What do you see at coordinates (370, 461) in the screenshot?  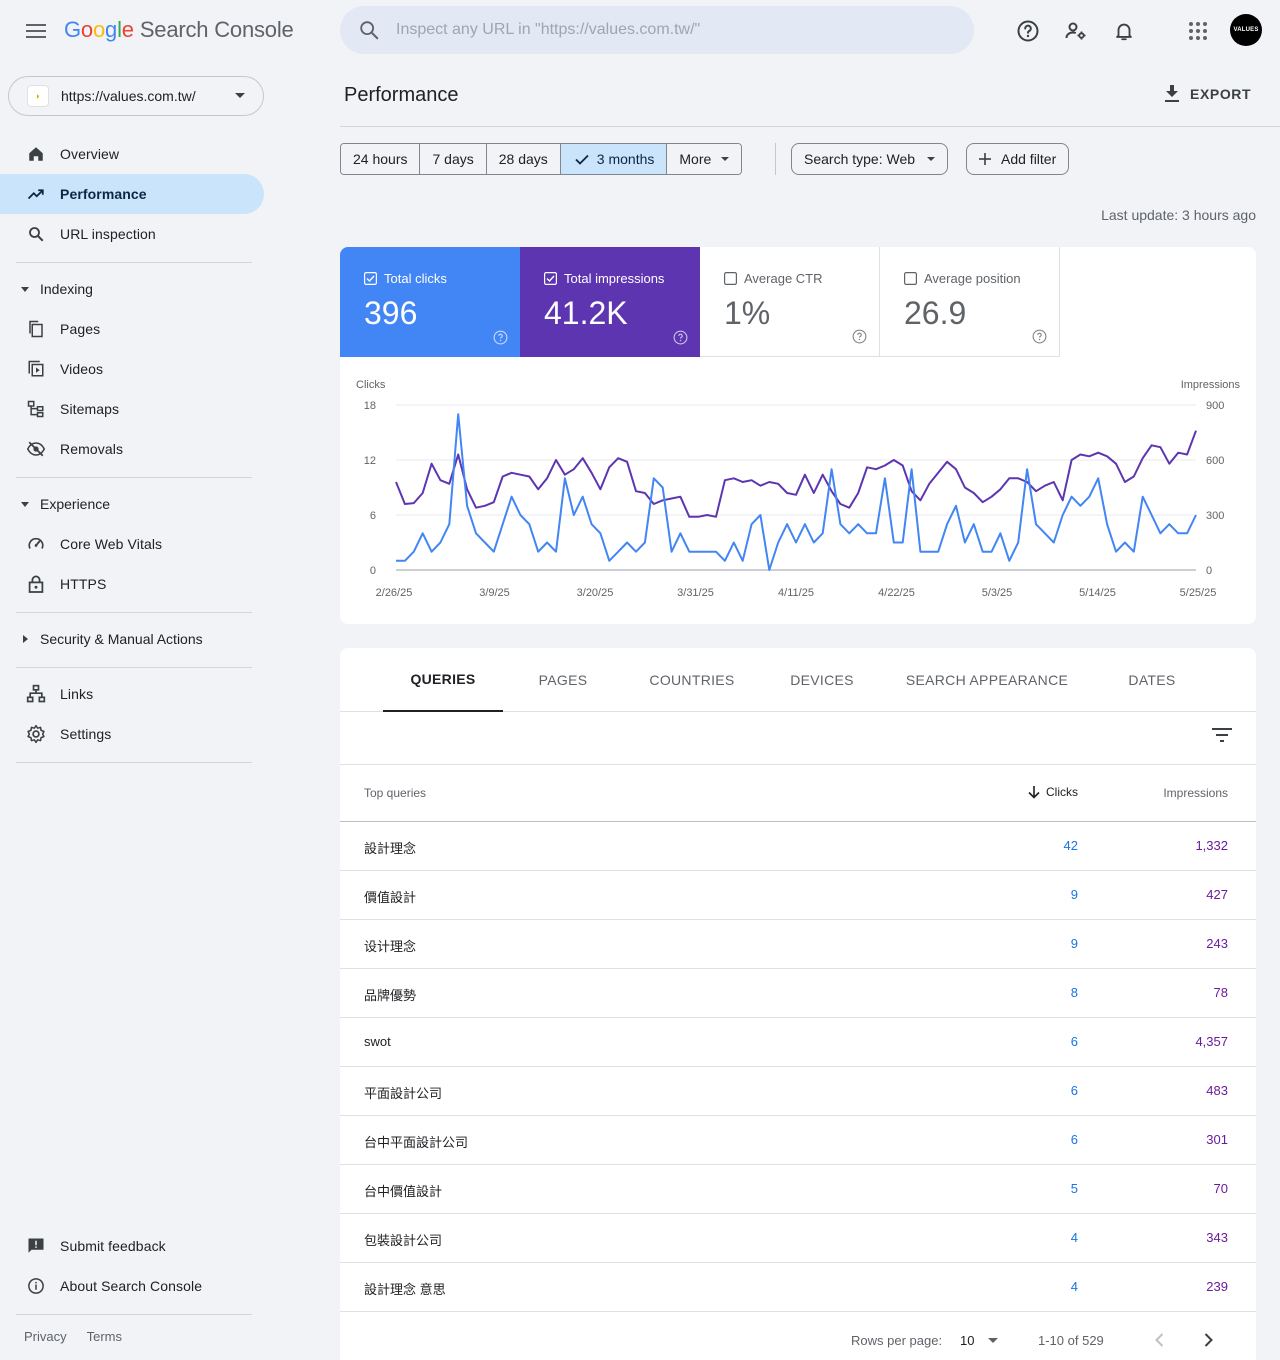 I see `left-tick-label: 12` at bounding box center [370, 461].